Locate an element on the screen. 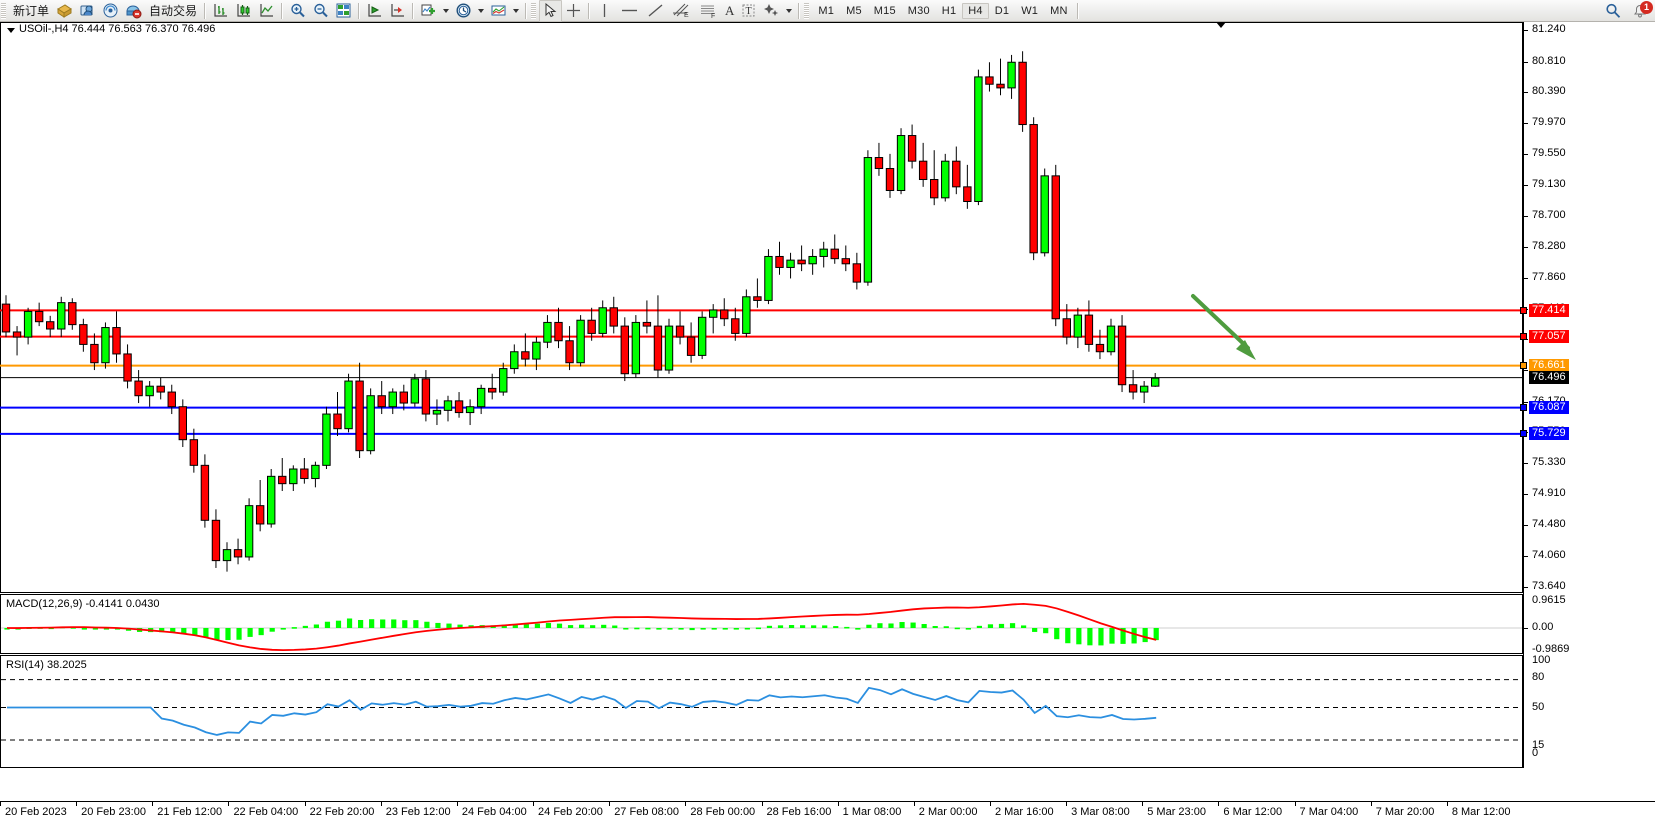 Image resolution: width=1655 pixels, height=823 pixels. period-icon is located at coordinates (463, 11).